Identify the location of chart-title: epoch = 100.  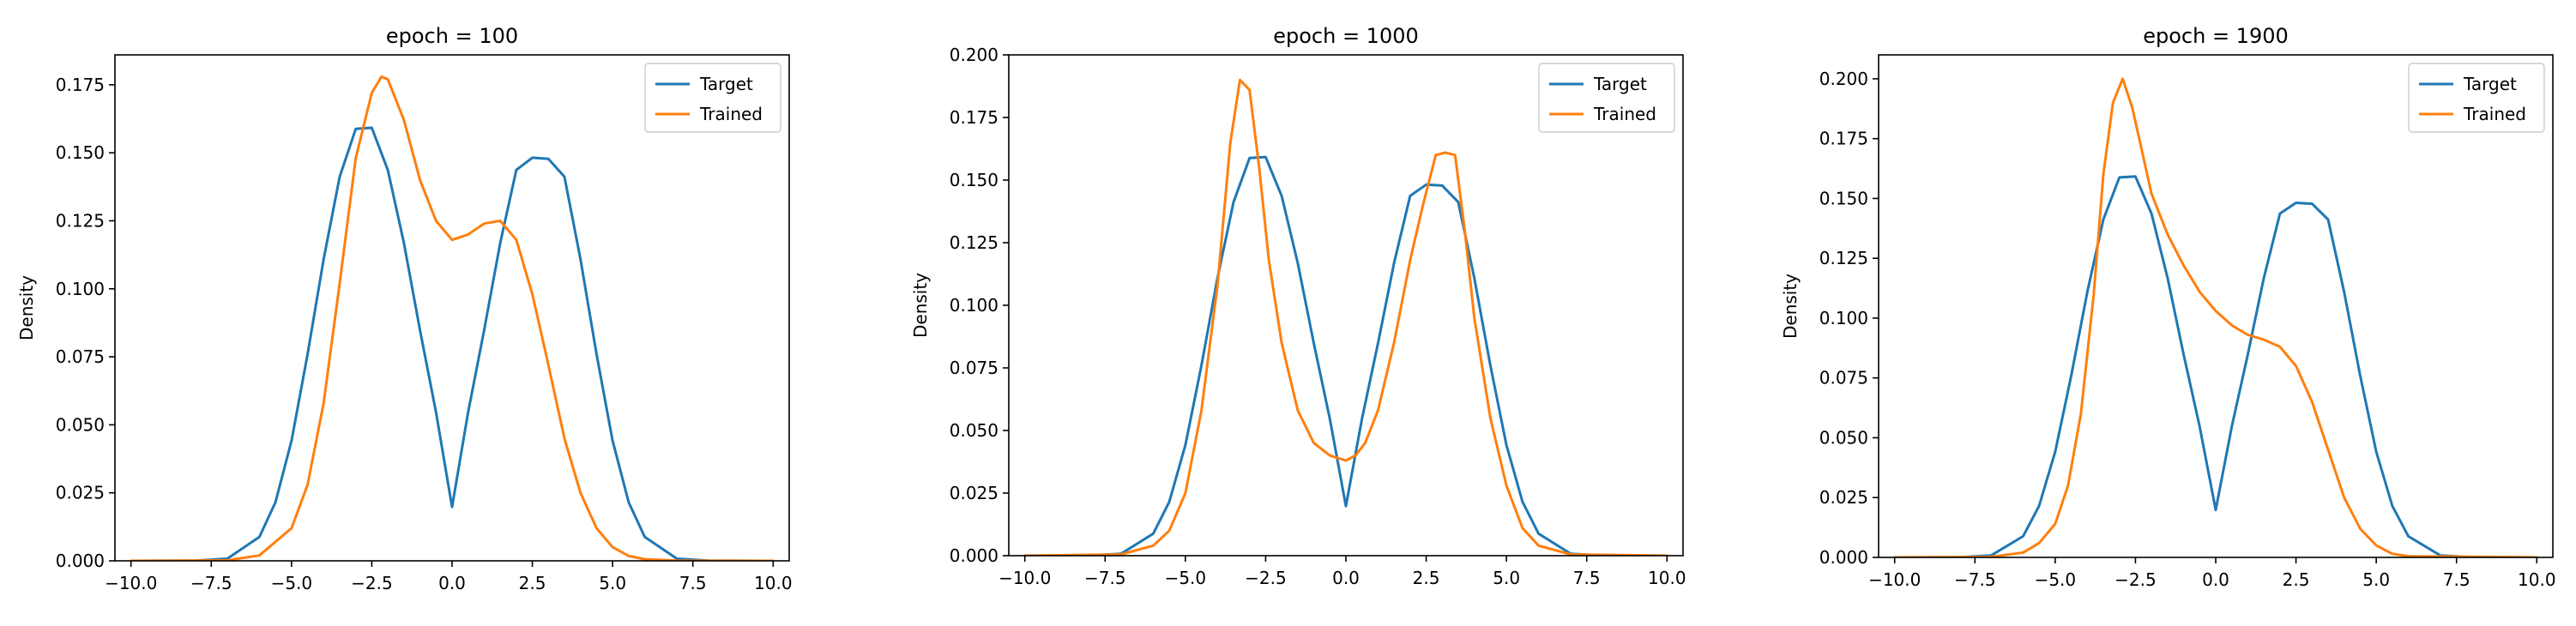
(452, 36).